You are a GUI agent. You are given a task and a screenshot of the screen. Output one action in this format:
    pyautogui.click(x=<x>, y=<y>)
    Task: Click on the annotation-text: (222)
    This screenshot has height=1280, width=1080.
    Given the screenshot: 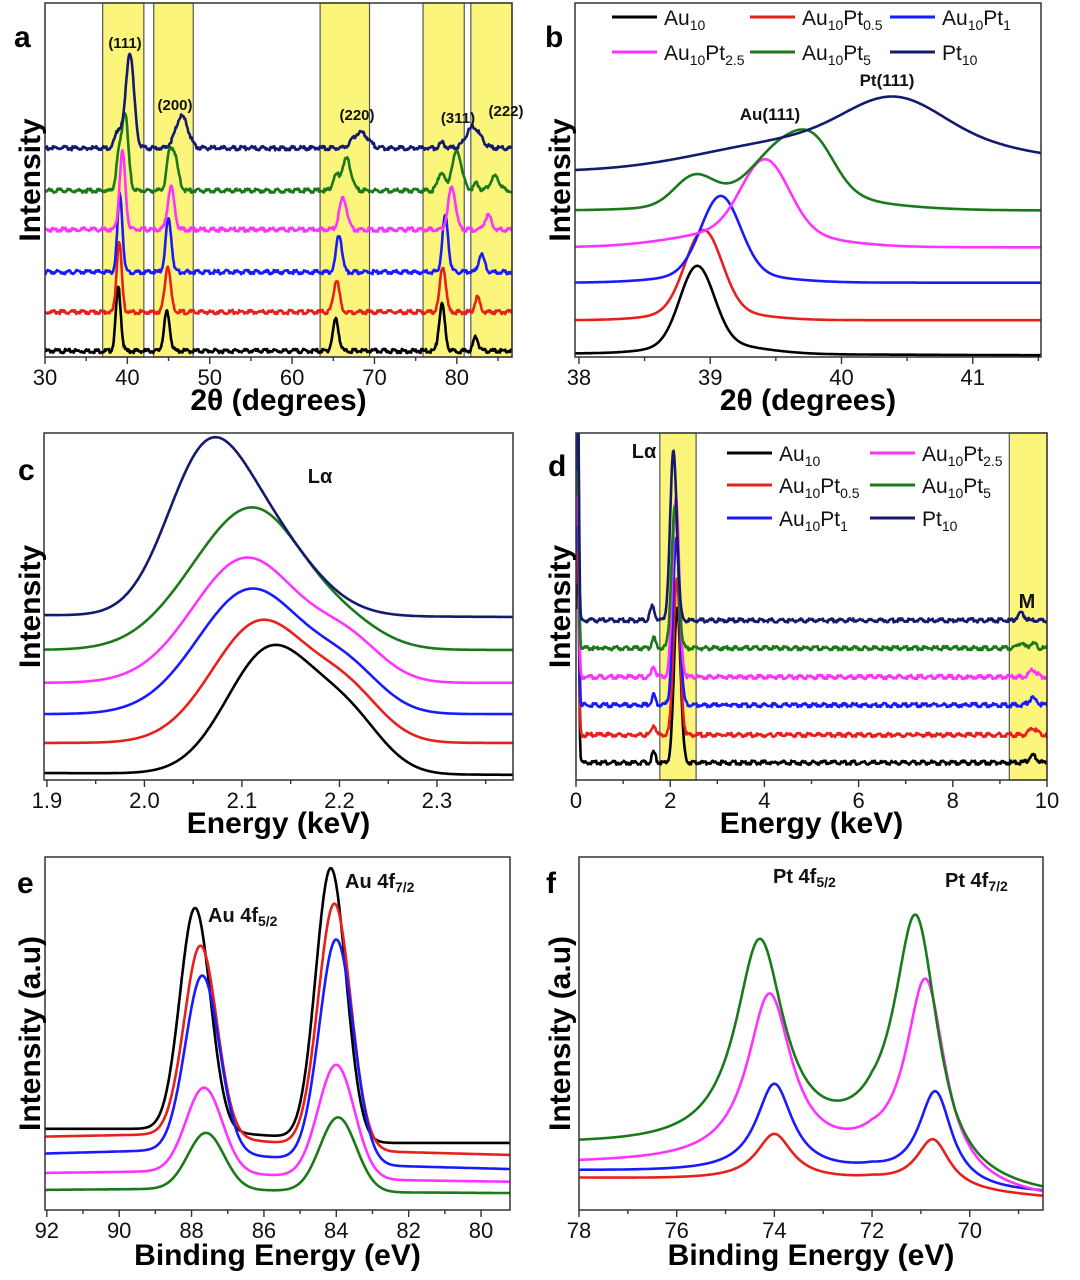 What is the action you would take?
    pyautogui.click(x=505, y=111)
    